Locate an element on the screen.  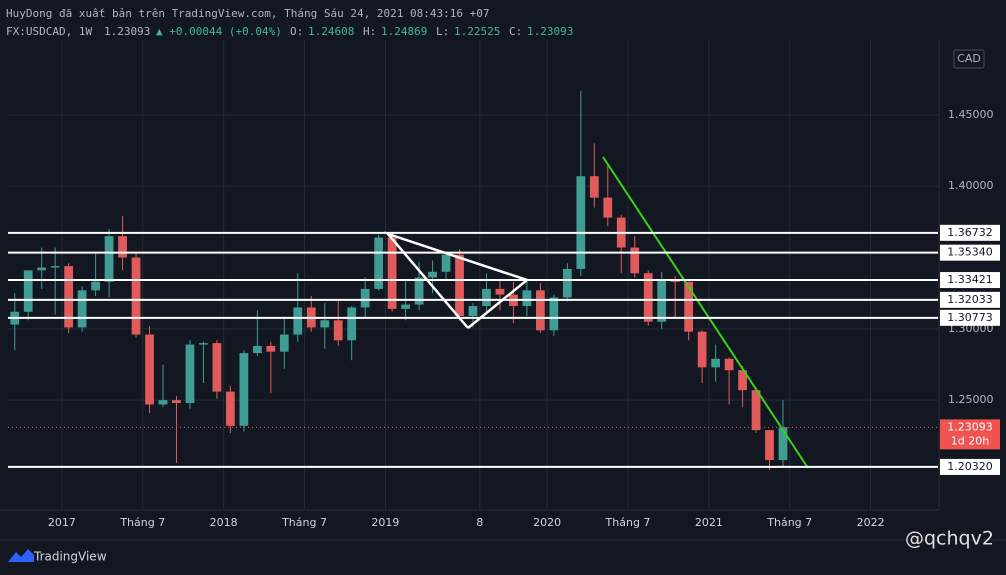
ohlc-label: O: is located at coordinates (296, 31).